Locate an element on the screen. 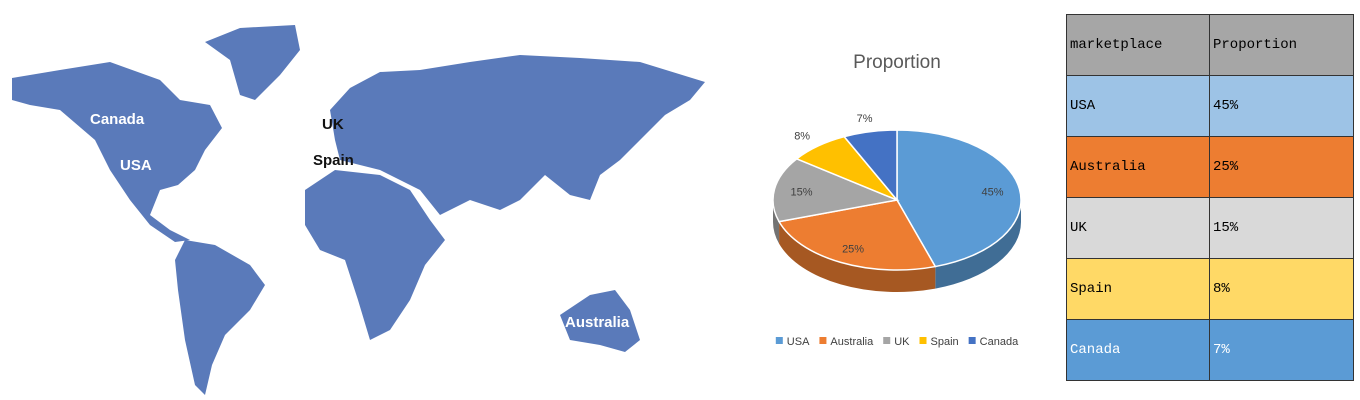 Image resolution: width=1360 pixels, height=400 pixels. map-label: Australia is located at coordinates (597, 322).